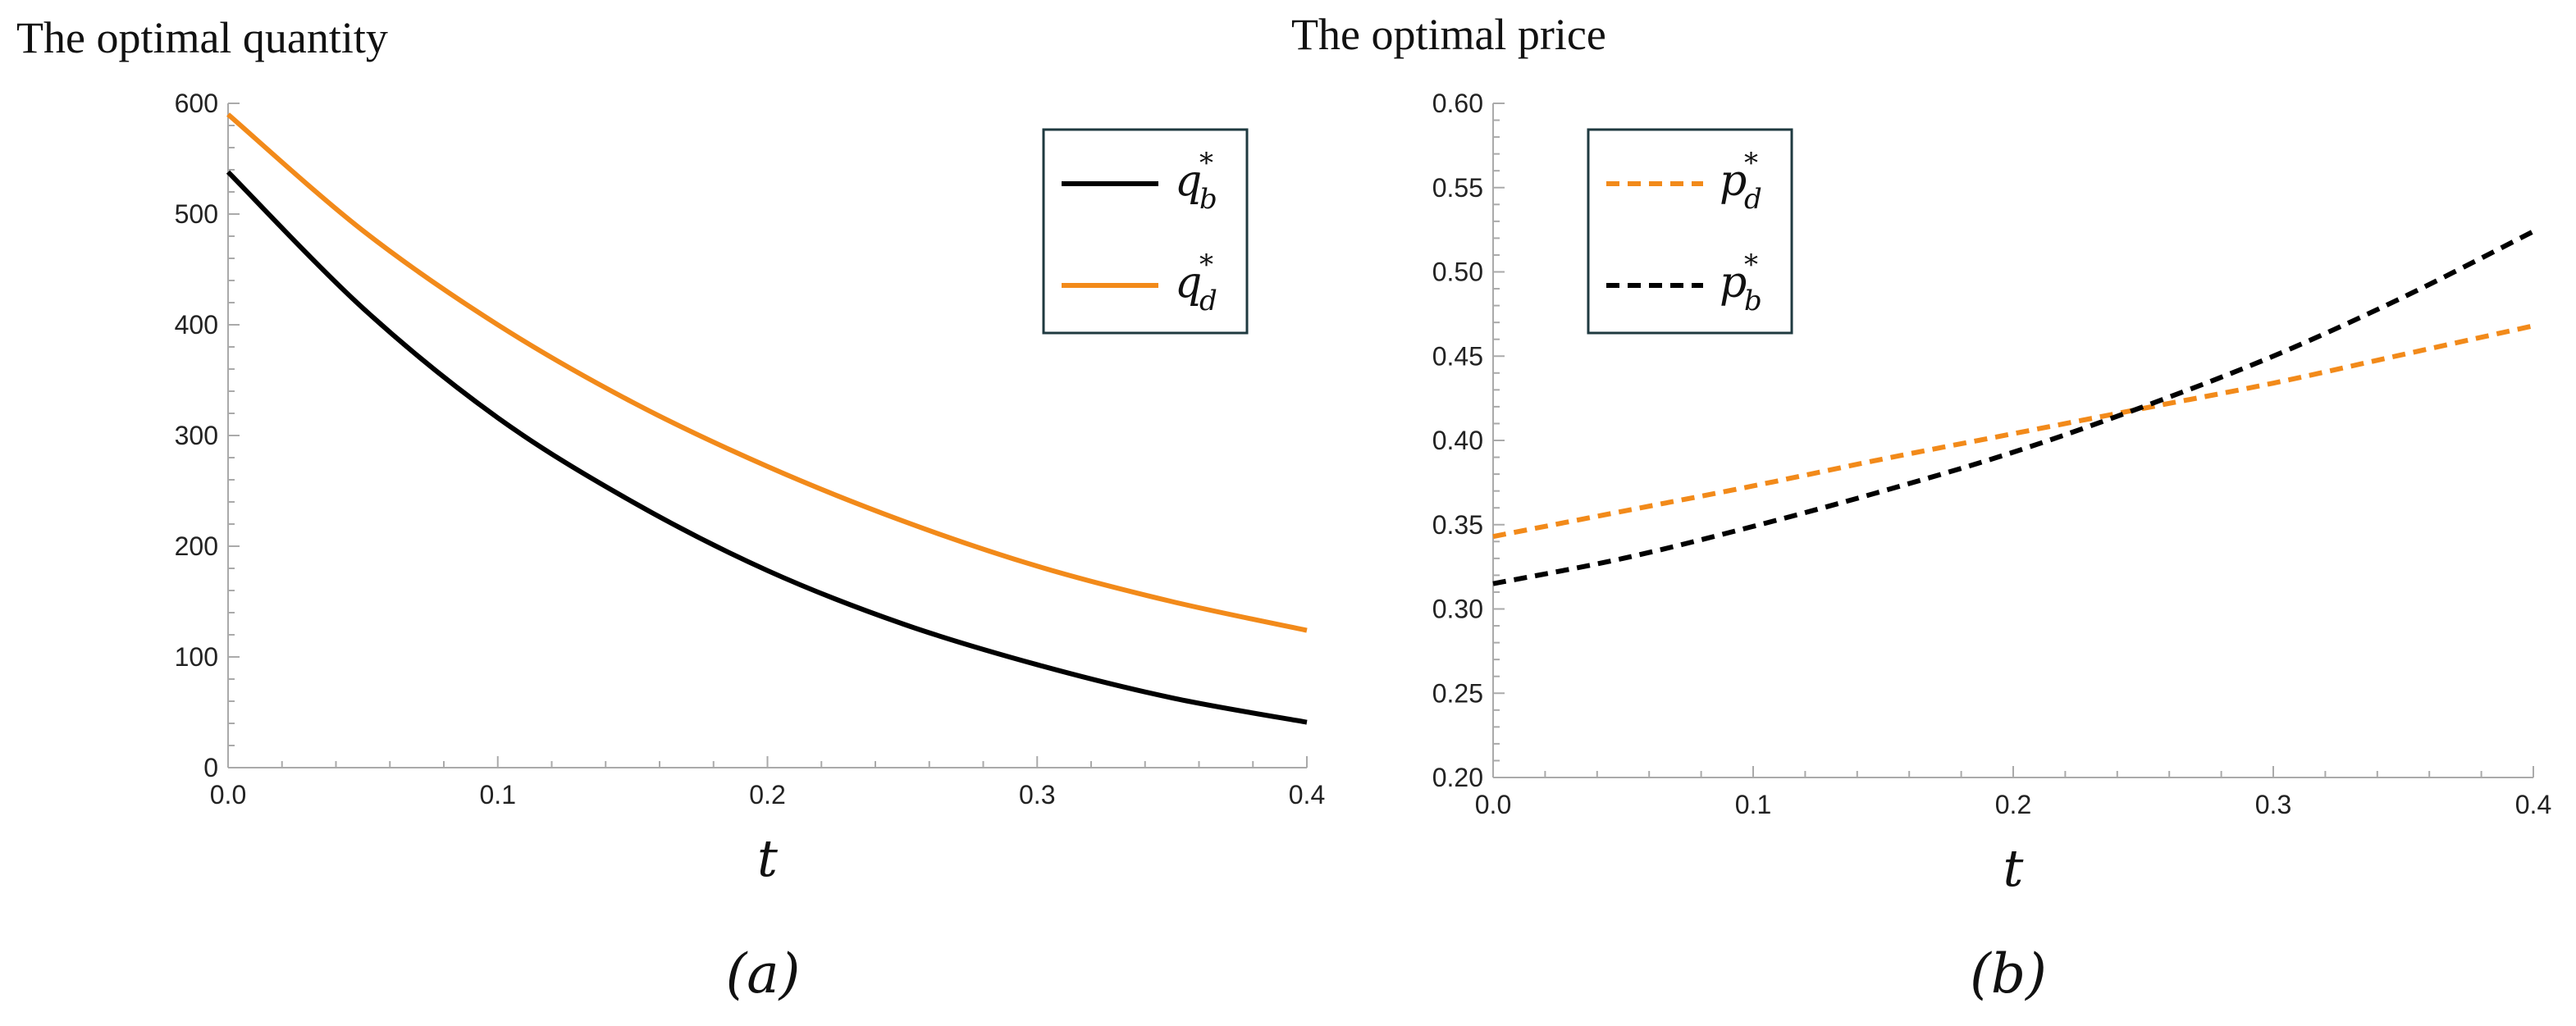 The image size is (2576, 1026). Describe the element at coordinates (1448, 34) in the screenshot. I see `chart-title: The optimal price` at that location.